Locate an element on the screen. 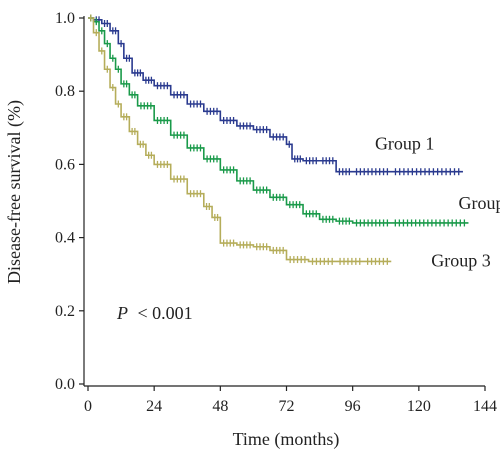 The width and height of the screenshot is (500, 460). y-tick-label: 0.0 is located at coordinates (65, 384).